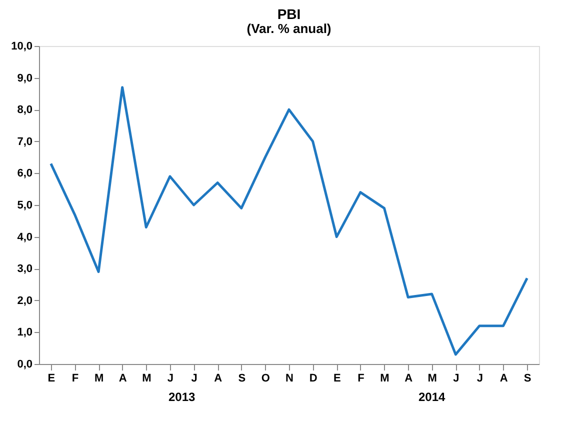 The height and width of the screenshot is (436, 578). I want to click on y-tick-label: 8,0, so click(24, 110).